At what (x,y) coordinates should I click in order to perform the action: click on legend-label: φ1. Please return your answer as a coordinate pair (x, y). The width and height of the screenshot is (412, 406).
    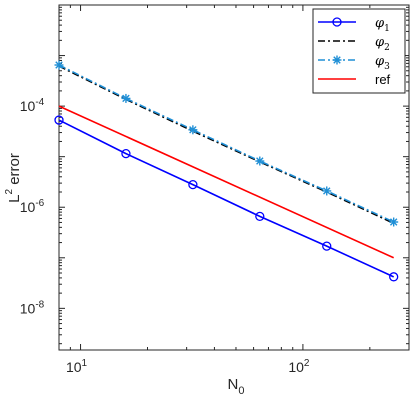
    Looking at the image, I should click on (382, 25).